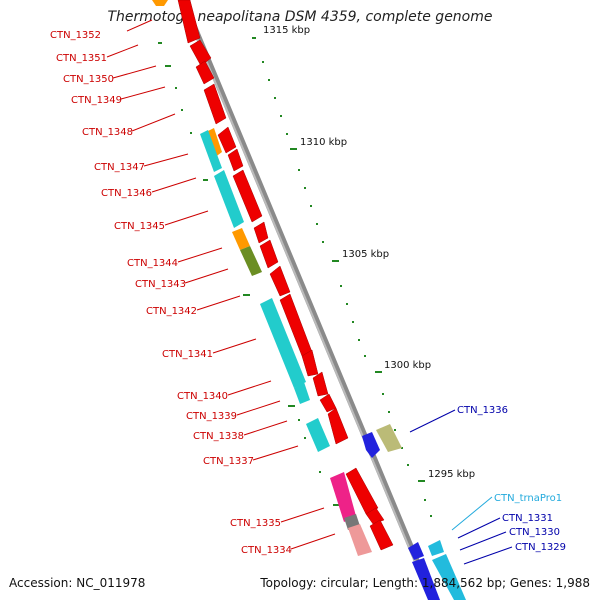 This screenshot has width=600, height=600. What do you see at coordinates (365, 254) in the screenshot?
I see `scale-label-1305: 1305 kbp` at bounding box center [365, 254].